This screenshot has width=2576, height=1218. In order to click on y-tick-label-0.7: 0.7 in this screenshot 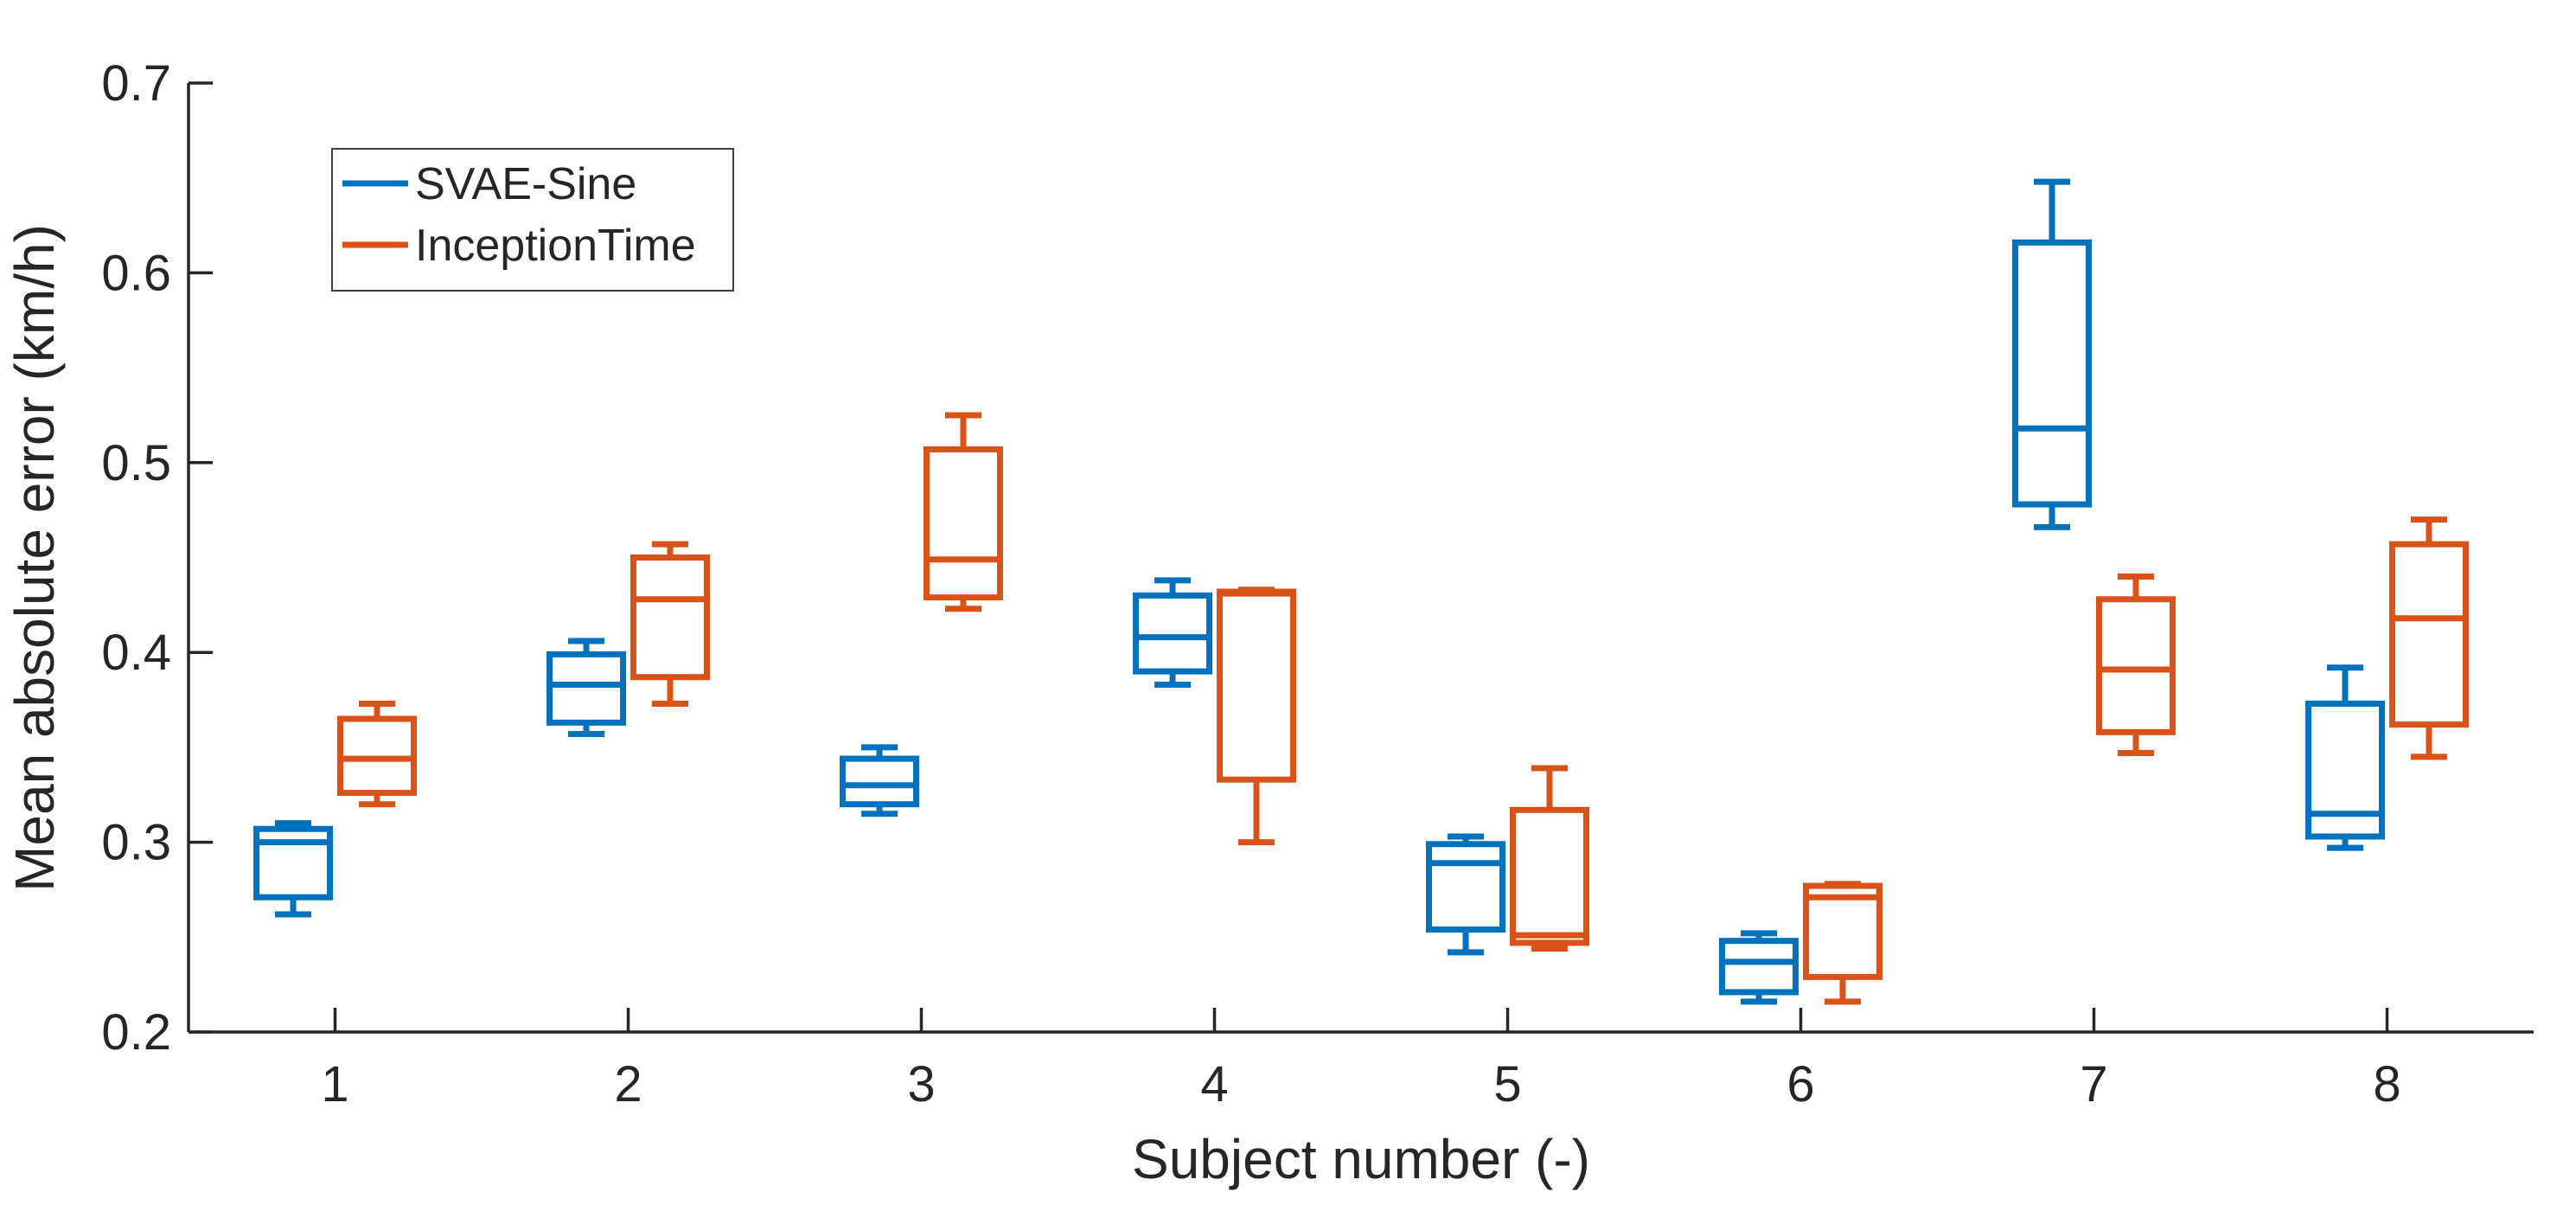, I will do `click(136, 83)`.